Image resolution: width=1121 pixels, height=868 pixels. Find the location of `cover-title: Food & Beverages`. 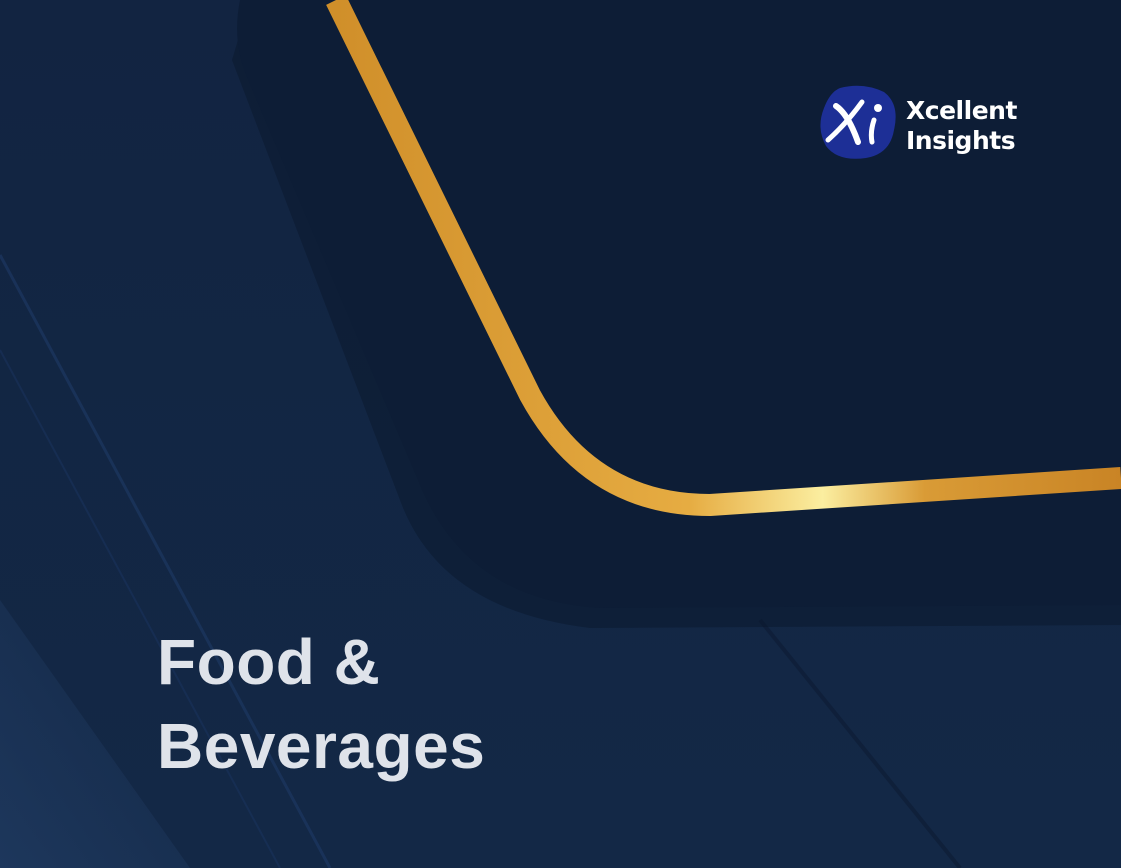

cover-title: Food & Beverages is located at coordinates (321, 704).